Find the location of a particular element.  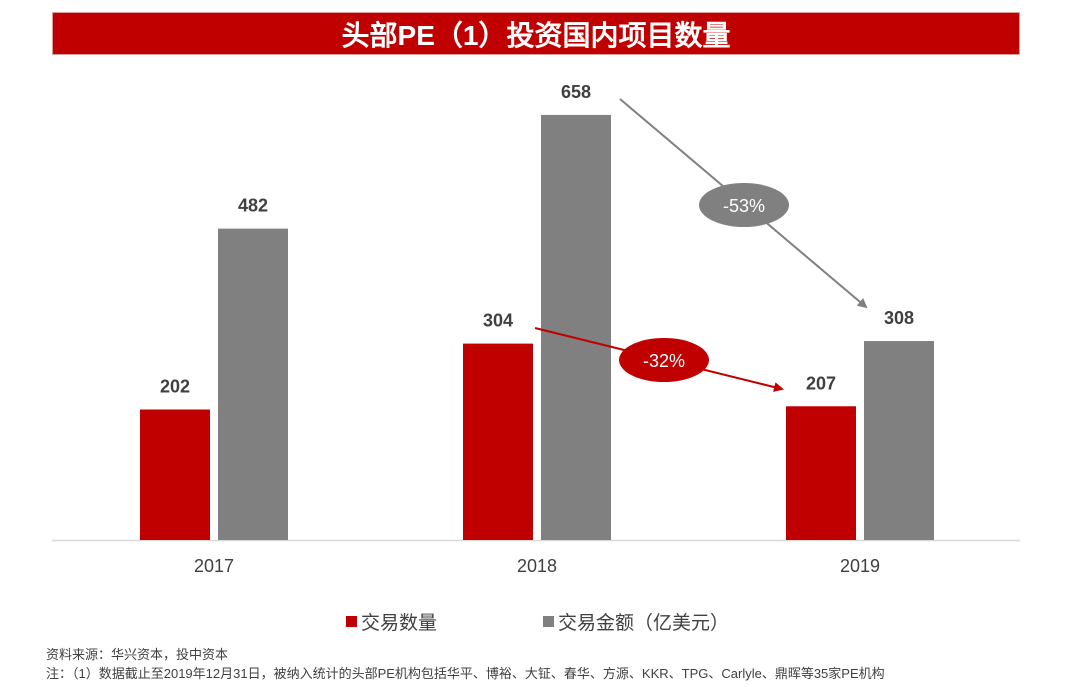

change-label-amount: -53% is located at coordinates (744, 206).